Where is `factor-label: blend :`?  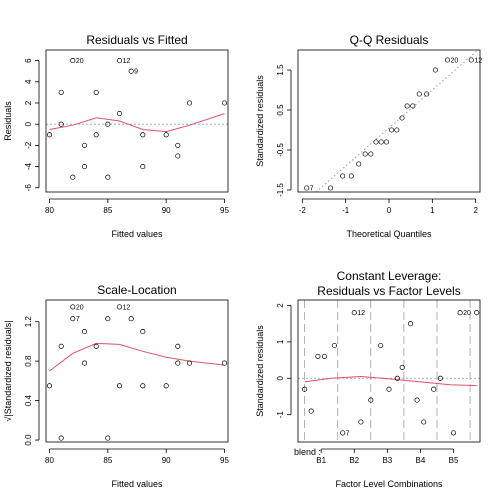 factor-label: blend : is located at coordinates (307, 452).